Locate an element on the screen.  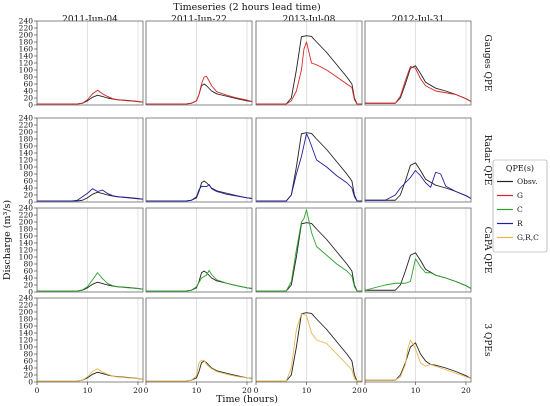
legend-title: QPE(s) is located at coordinates (520, 168).